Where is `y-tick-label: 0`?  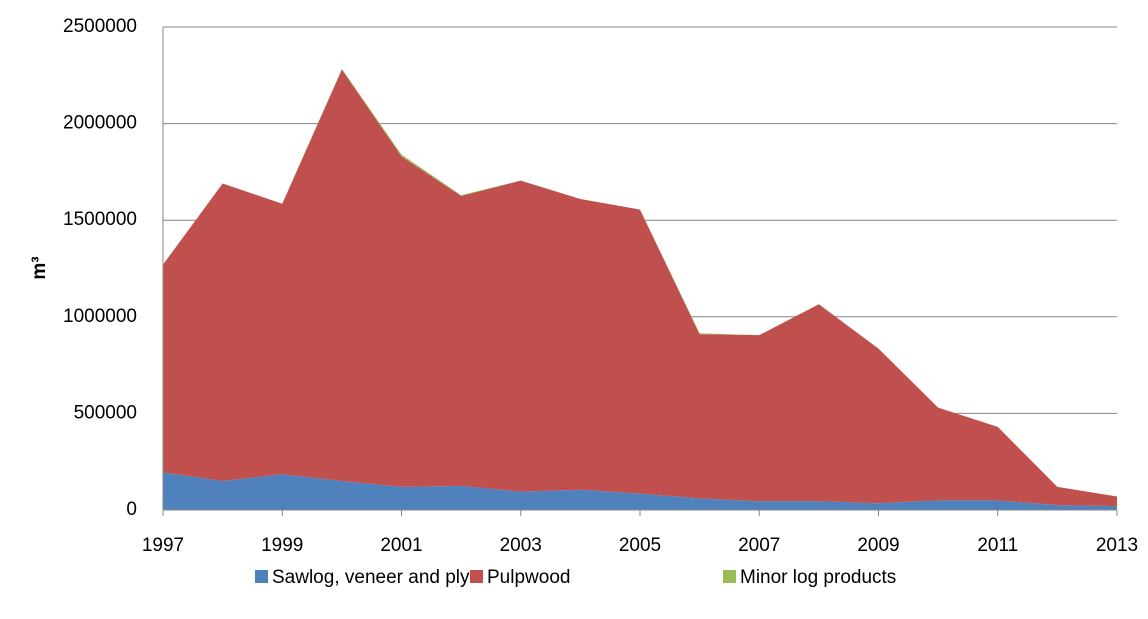
y-tick-label: 0 is located at coordinates (131, 509).